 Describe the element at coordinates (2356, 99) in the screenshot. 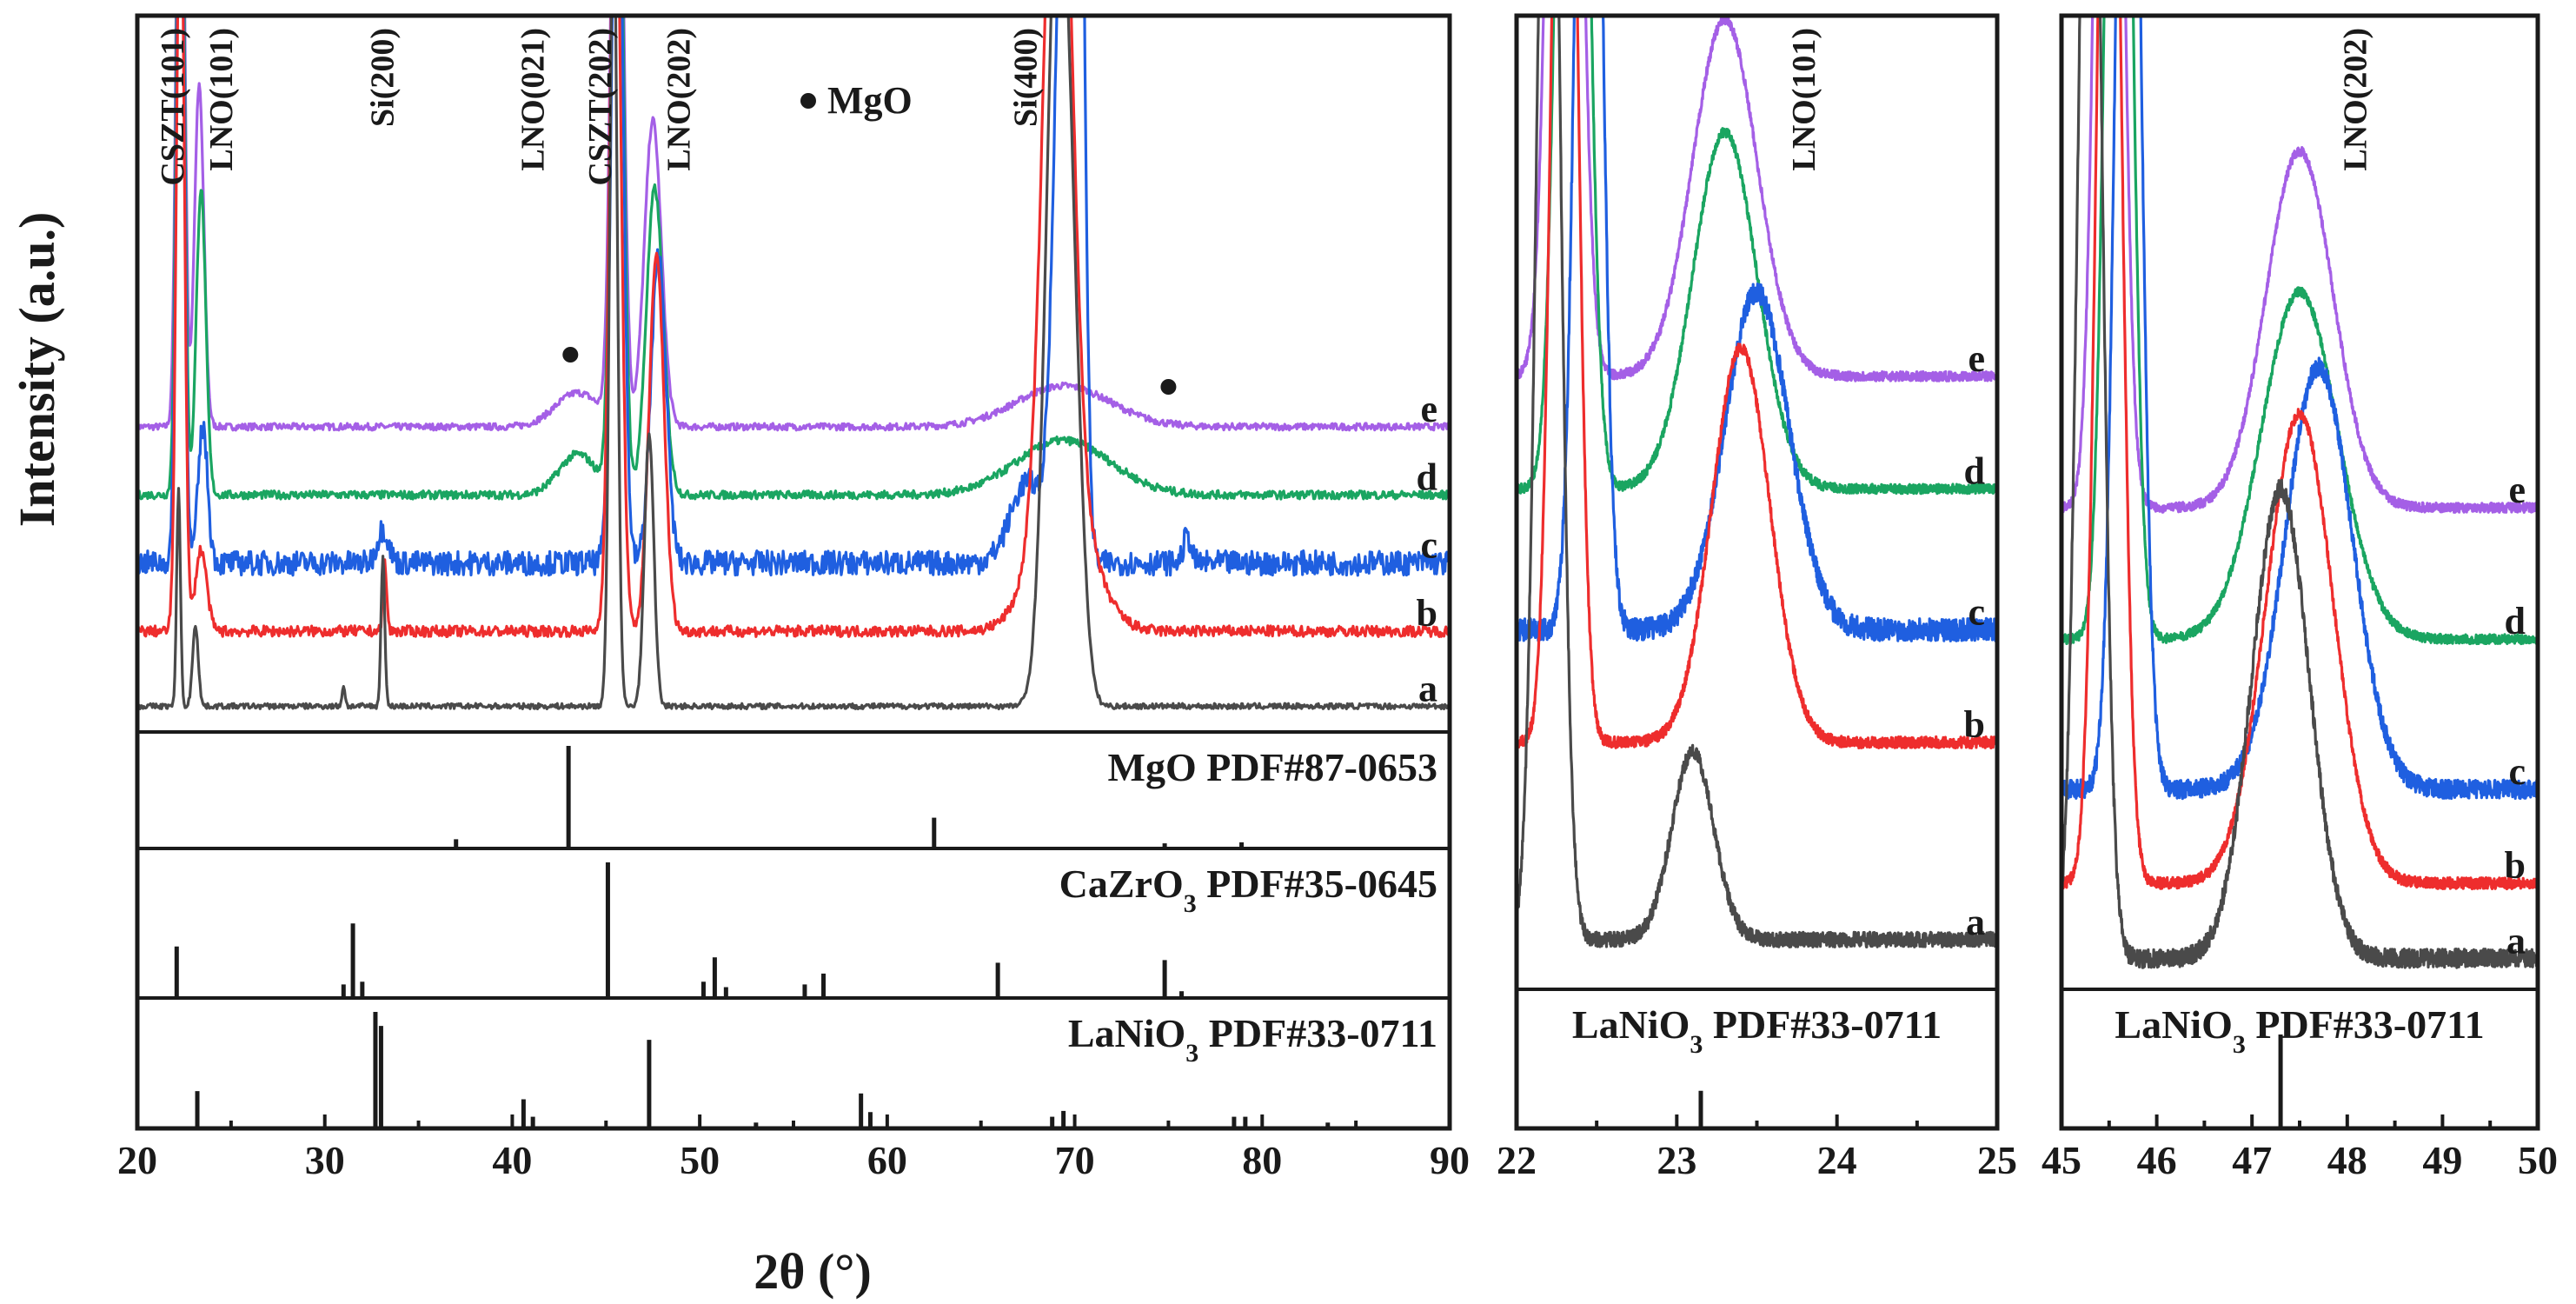

I see `zoom-lno202-annotation: LNO(202)` at that location.